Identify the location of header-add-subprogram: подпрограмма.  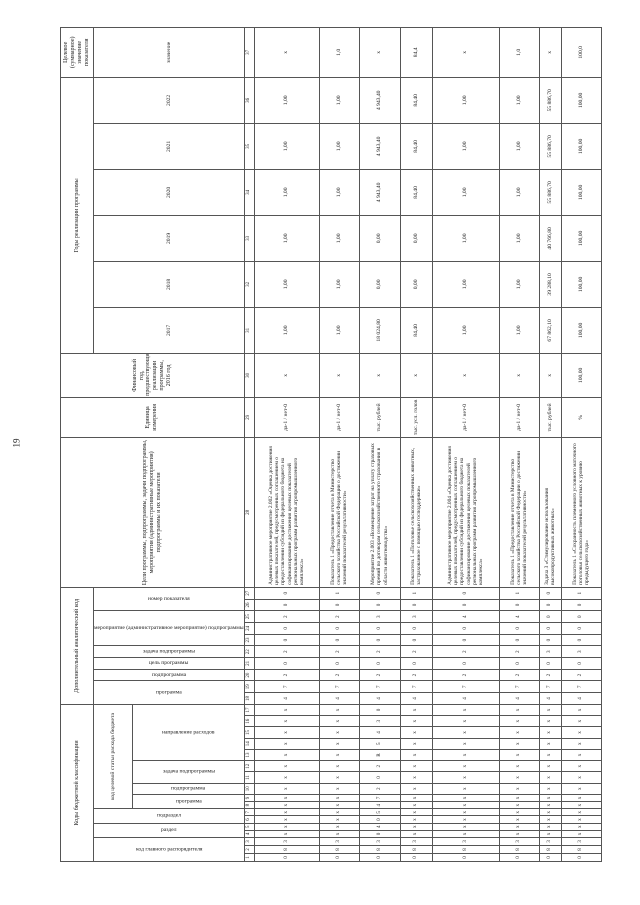
(169, 675).